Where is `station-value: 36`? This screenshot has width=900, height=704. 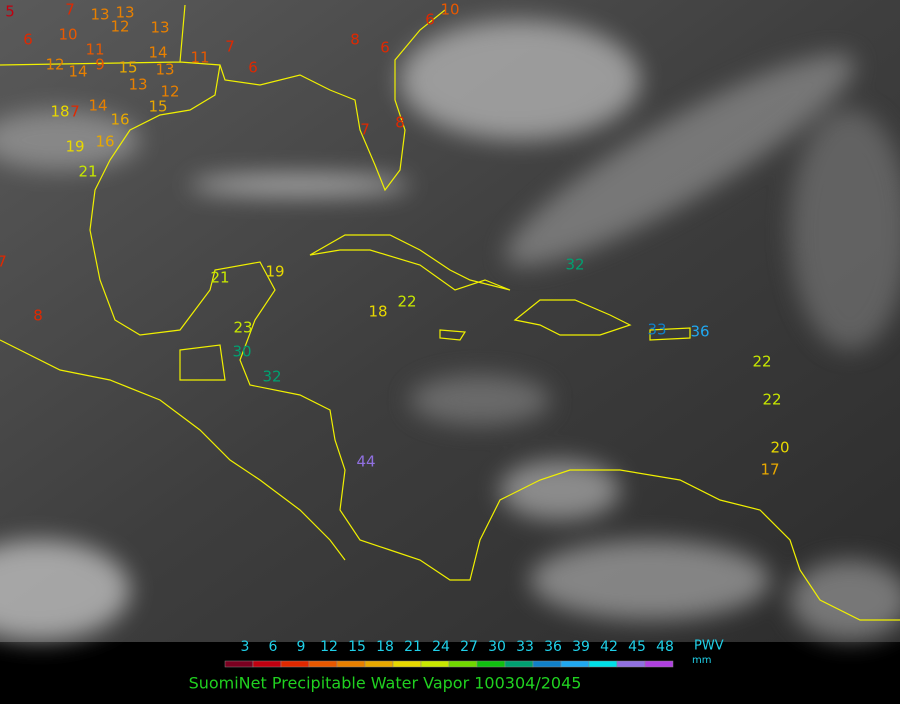 station-value: 36 is located at coordinates (699, 332).